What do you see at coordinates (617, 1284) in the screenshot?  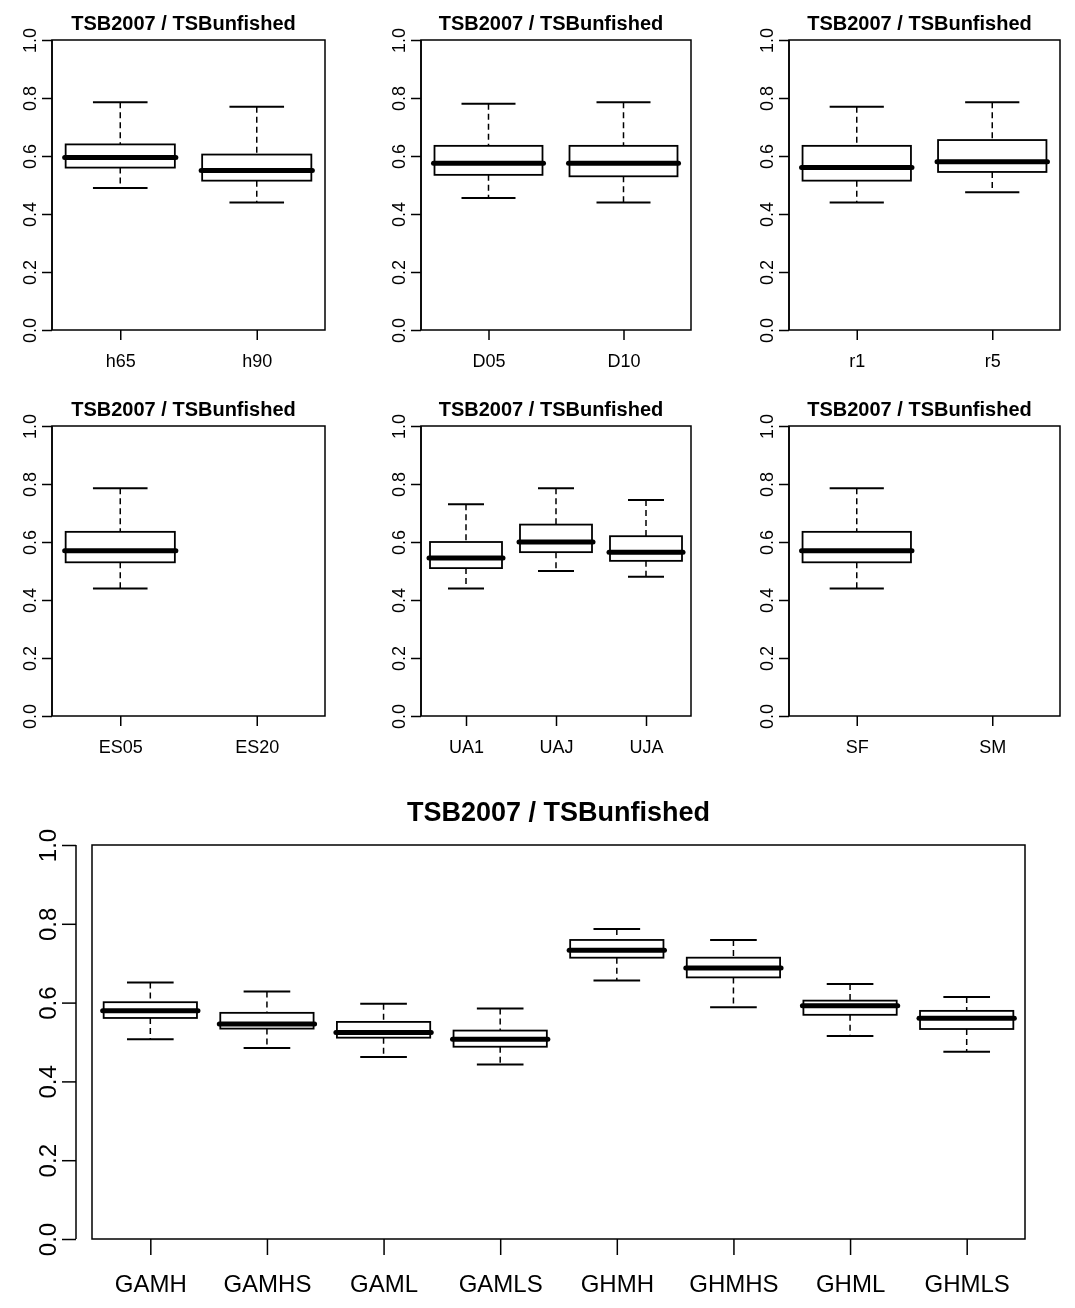 I see `x-tick-label: GHMH` at bounding box center [617, 1284].